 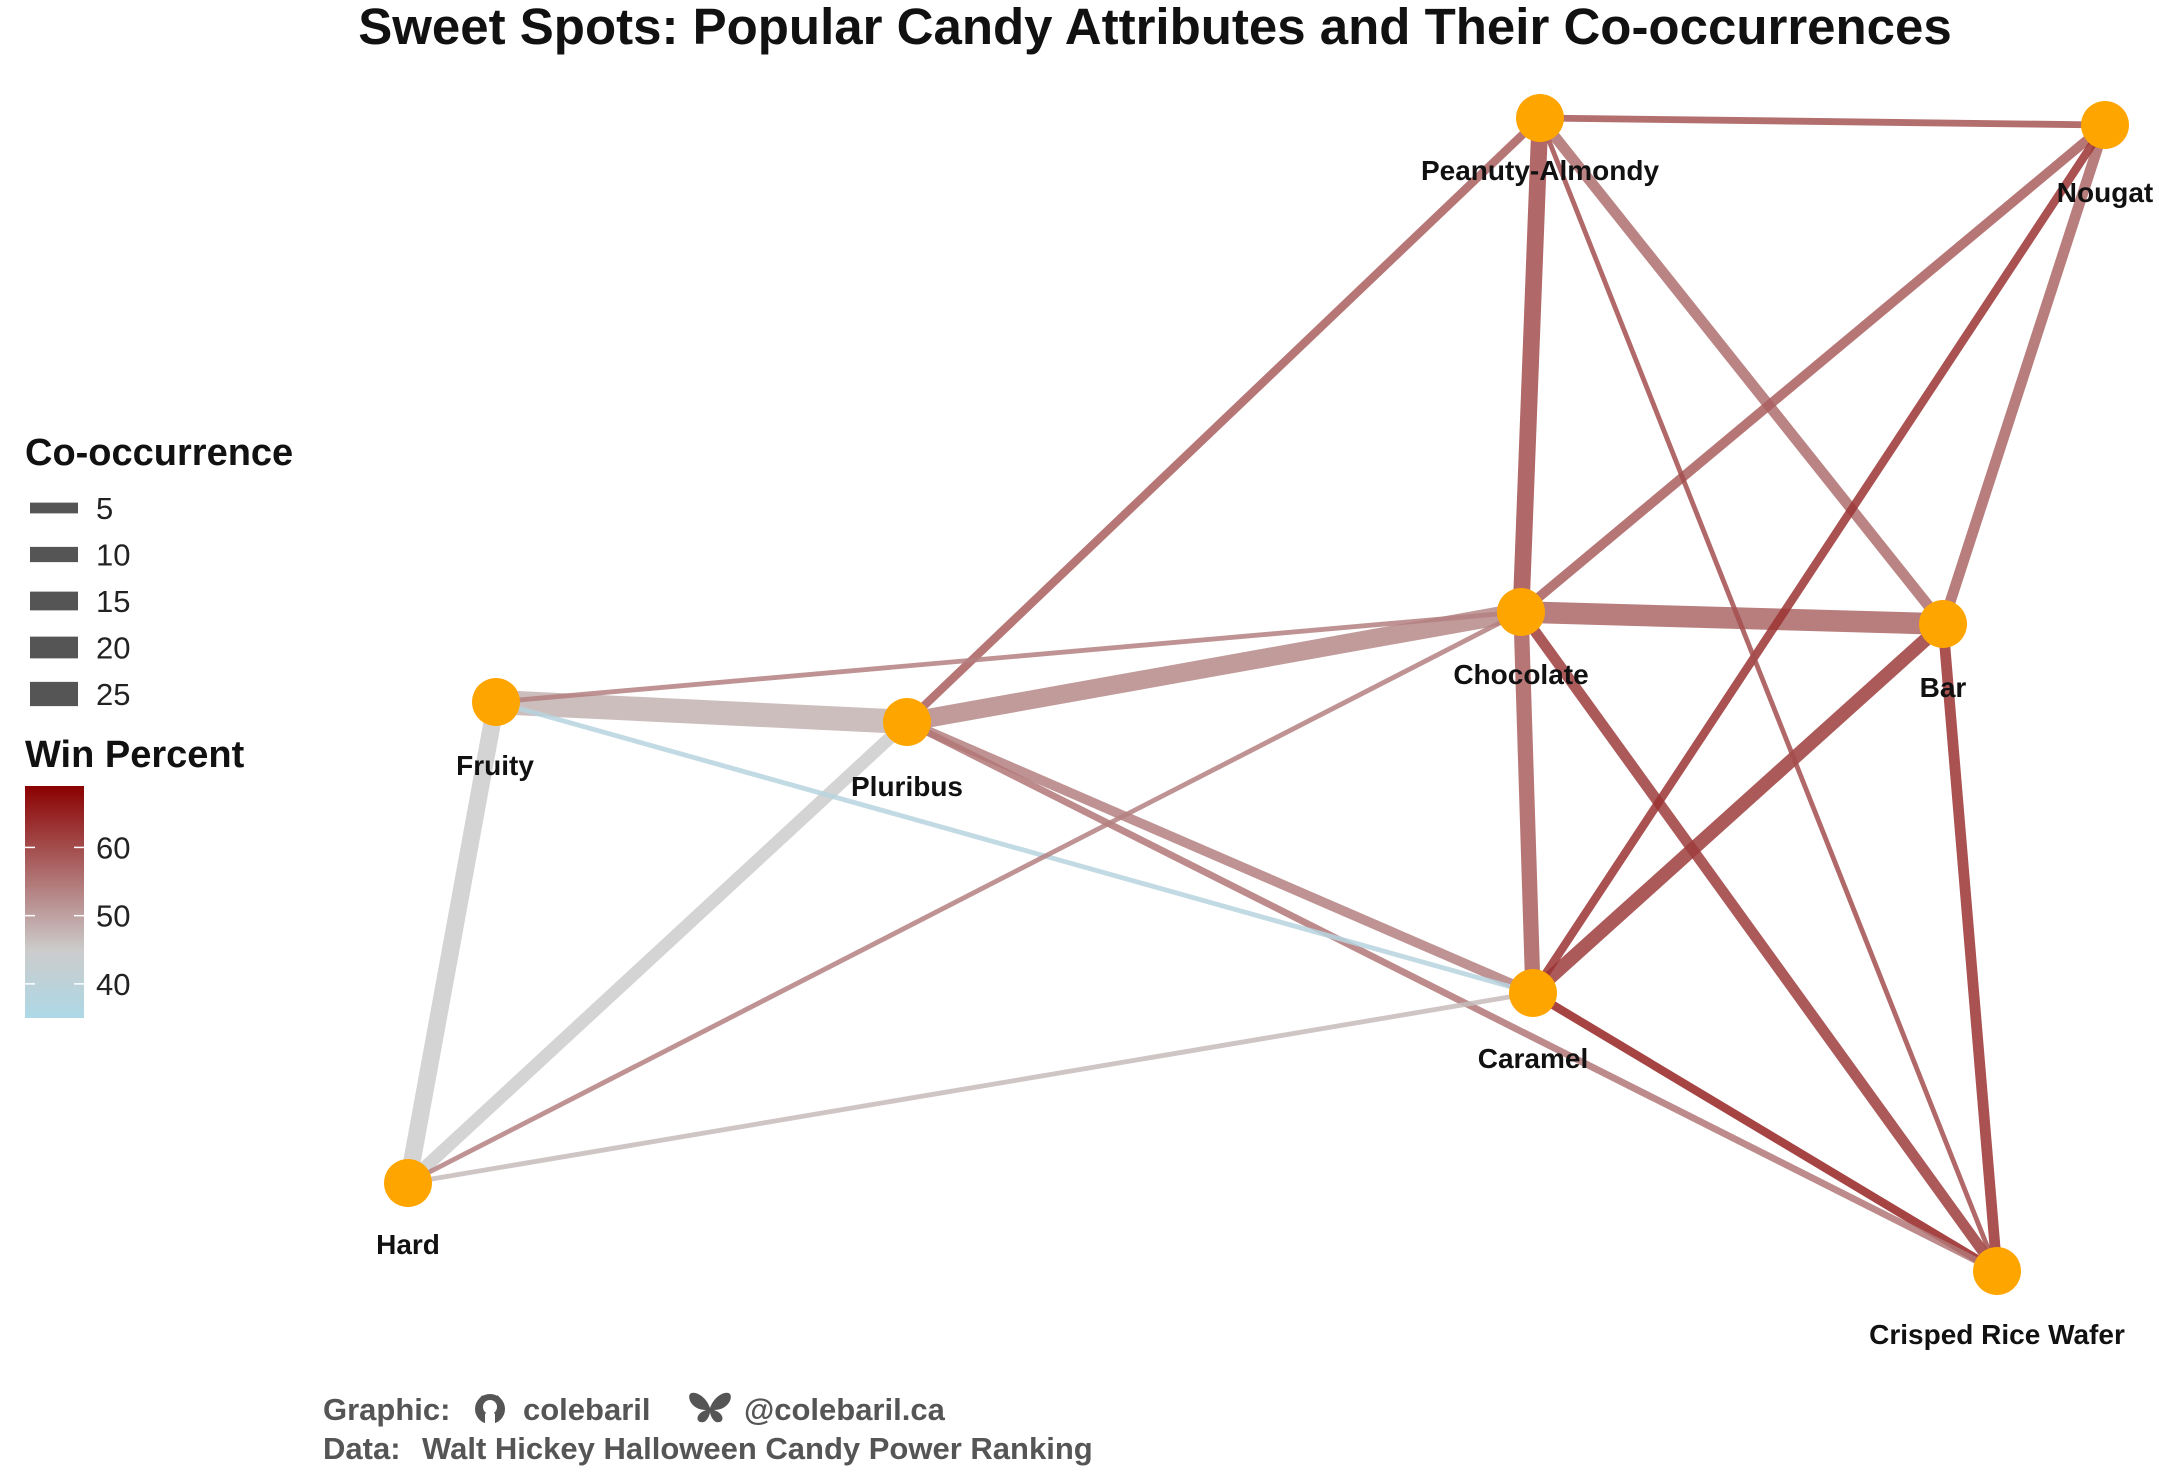 I want to click on edge-pluribus-caramel, so click(x=1220, y=857).